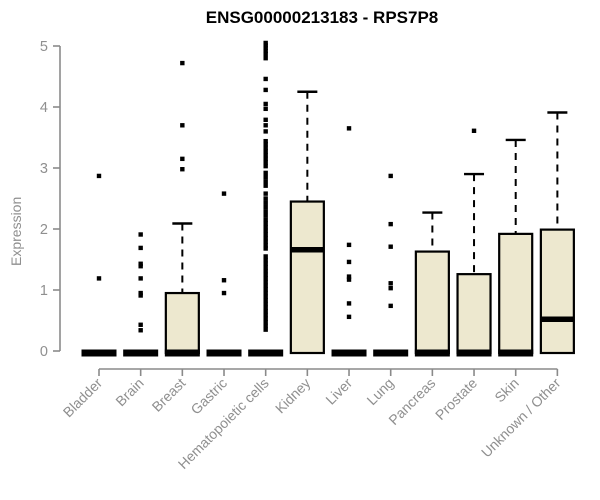 This screenshot has width=600, height=500. Describe the element at coordinates (322, 17) in the screenshot. I see `chart-title: ENSG00000213183 - RPS7P8` at that location.